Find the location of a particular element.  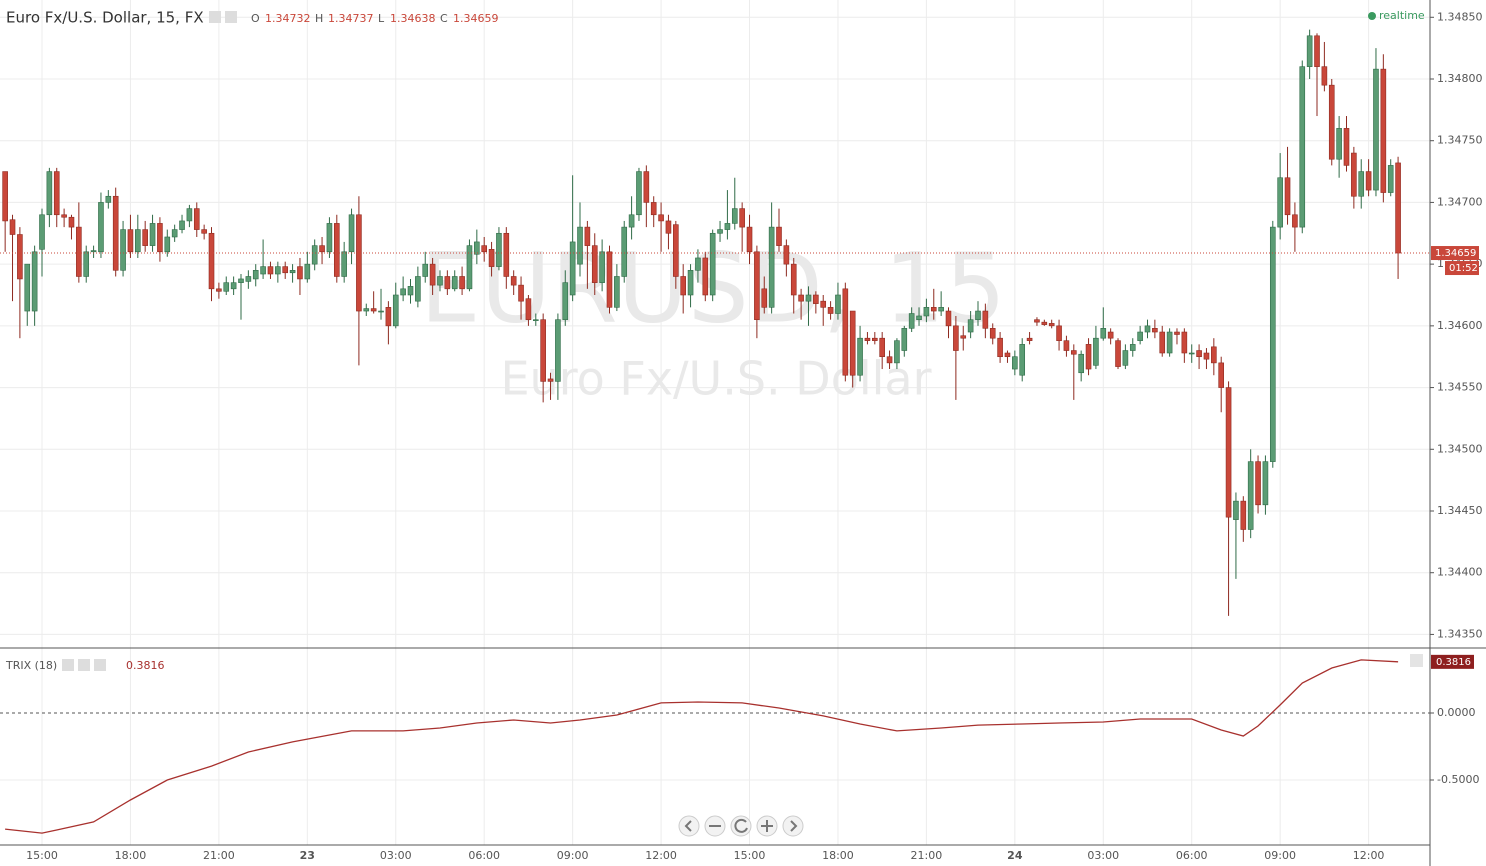

y-tick-label: 1.34400 is located at coordinates (1460, 572).